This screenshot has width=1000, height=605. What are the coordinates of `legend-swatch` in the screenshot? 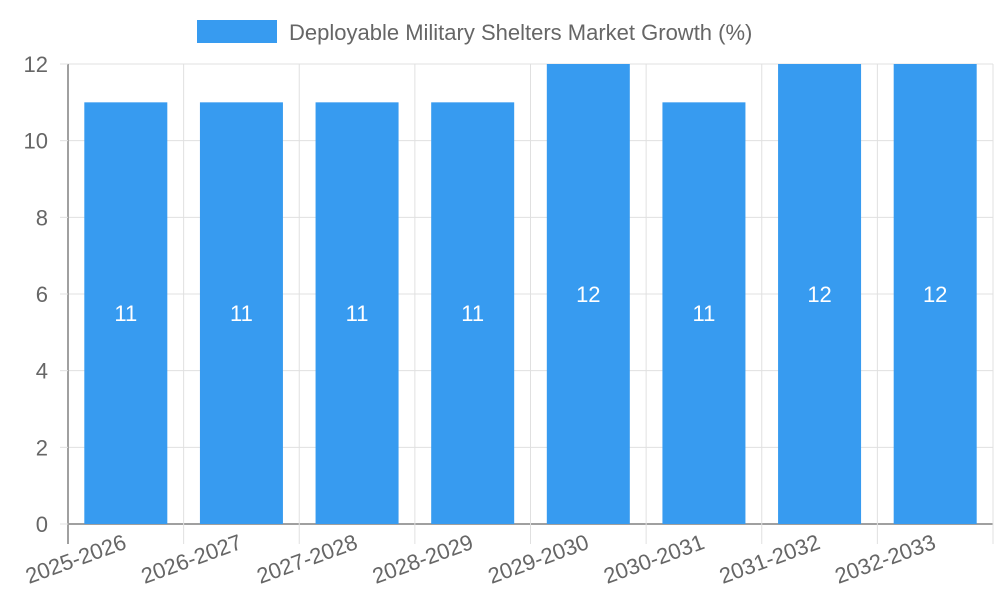 It's located at (237, 31).